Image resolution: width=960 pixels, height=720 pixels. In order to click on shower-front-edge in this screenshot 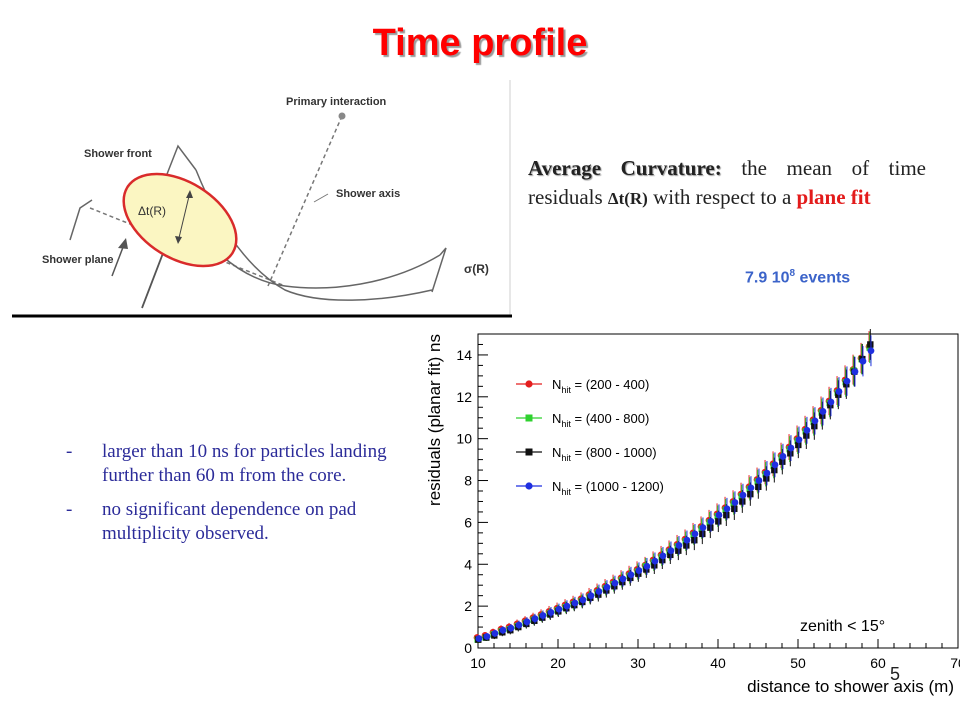, I will do `click(439, 270)`.